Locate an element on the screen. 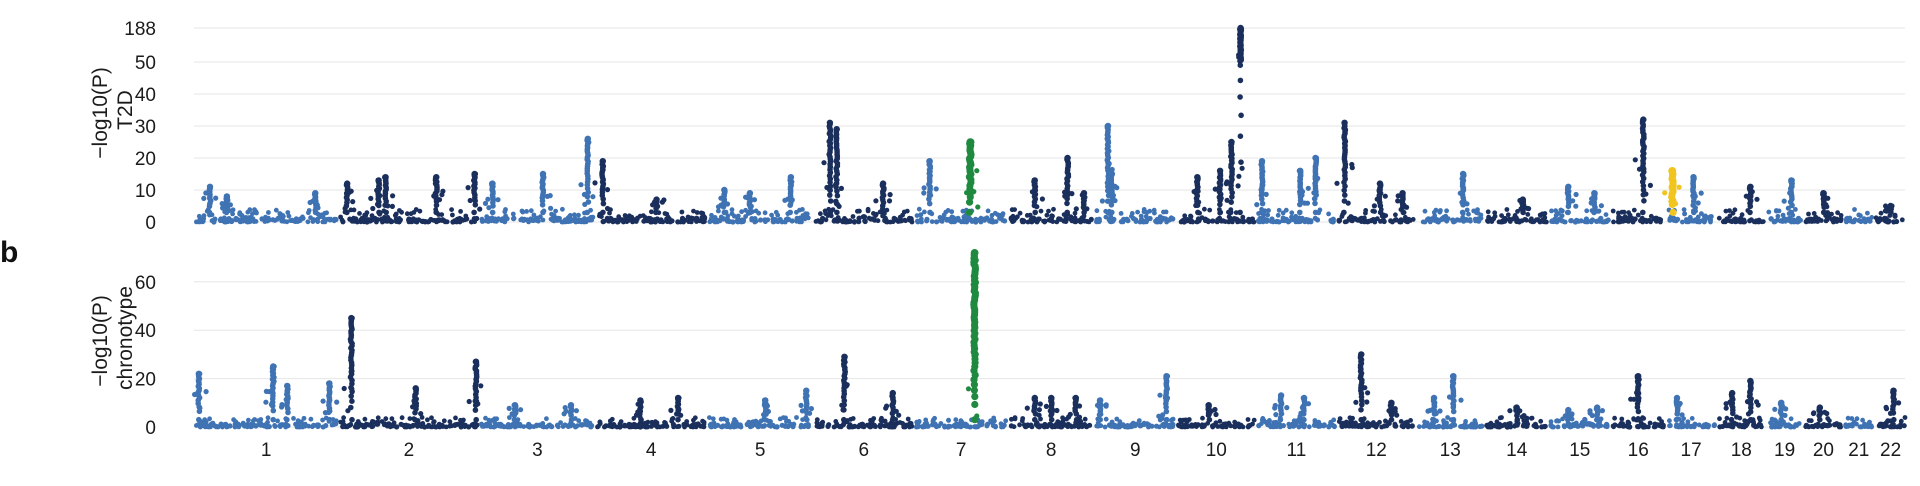  chromosome-16-points is located at coordinates (1637, 216).